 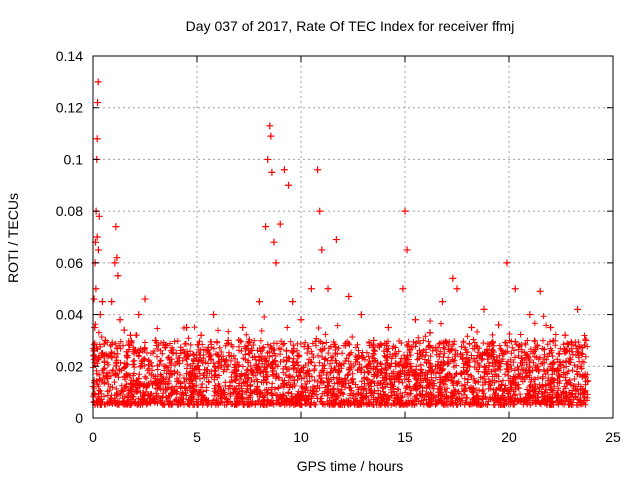 I want to click on y-tick-label: 0.02, so click(x=69, y=366).